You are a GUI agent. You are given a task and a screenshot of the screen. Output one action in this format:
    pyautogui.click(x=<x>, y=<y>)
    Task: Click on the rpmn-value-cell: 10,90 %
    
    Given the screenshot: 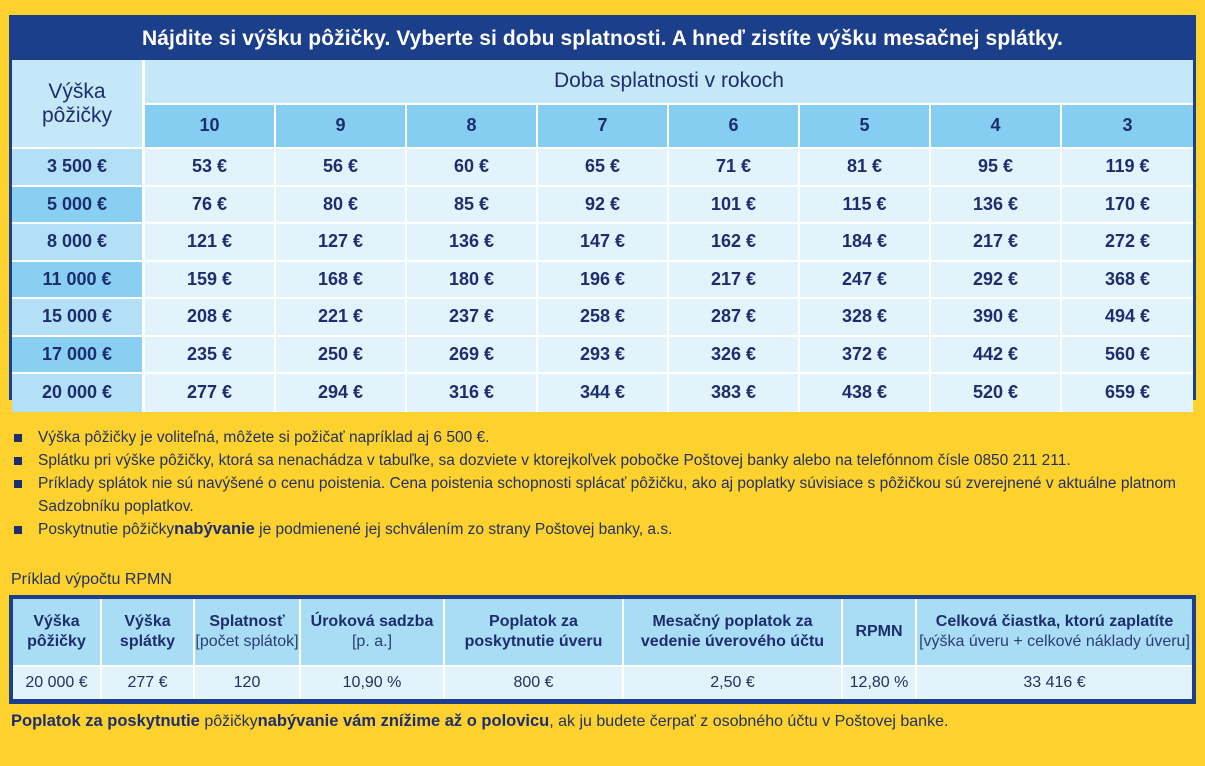 What is the action you would take?
    pyautogui.click(x=373, y=683)
    